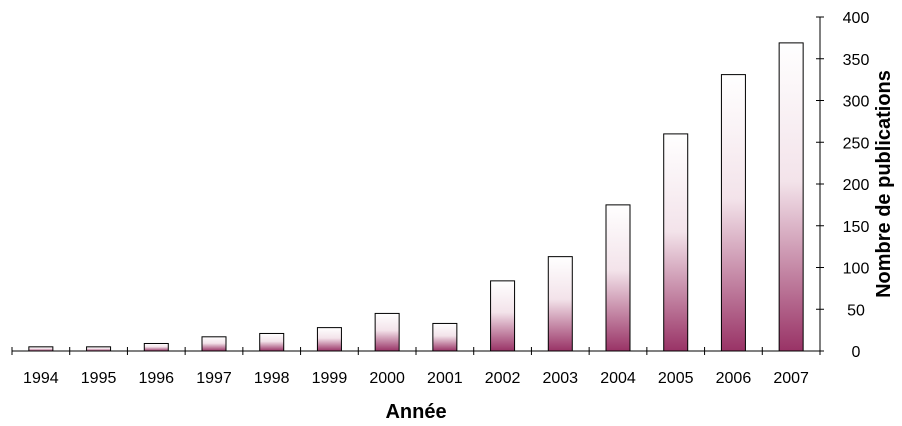 This screenshot has height=426, width=902. I want to click on bar-2001, so click(445, 337).